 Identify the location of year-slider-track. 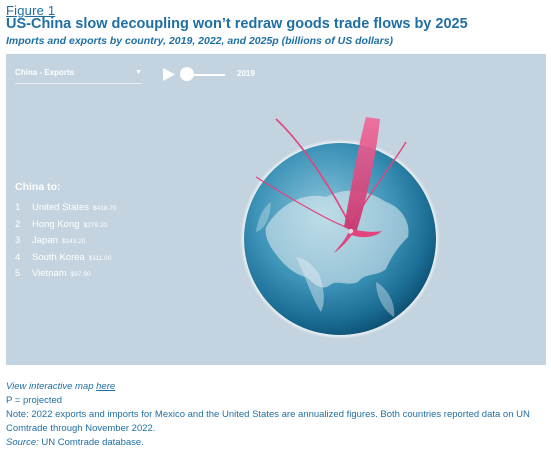
(202, 75).